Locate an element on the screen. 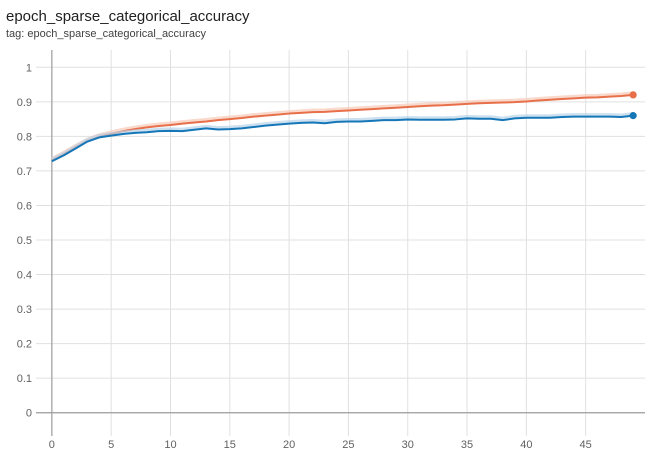 This screenshot has height=452, width=657. chart-card-tag: tag: epoch_sparse_categorical_accuracy is located at coordinates (106, 34).